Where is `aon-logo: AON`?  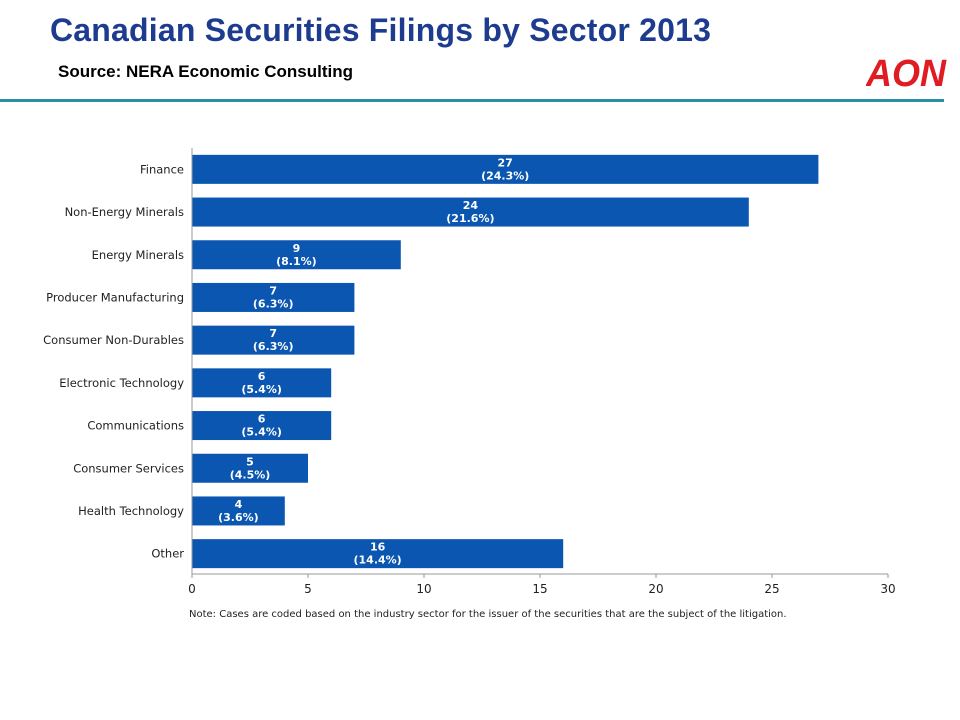 aon-logo: AON is located at coordinates (906, 71).